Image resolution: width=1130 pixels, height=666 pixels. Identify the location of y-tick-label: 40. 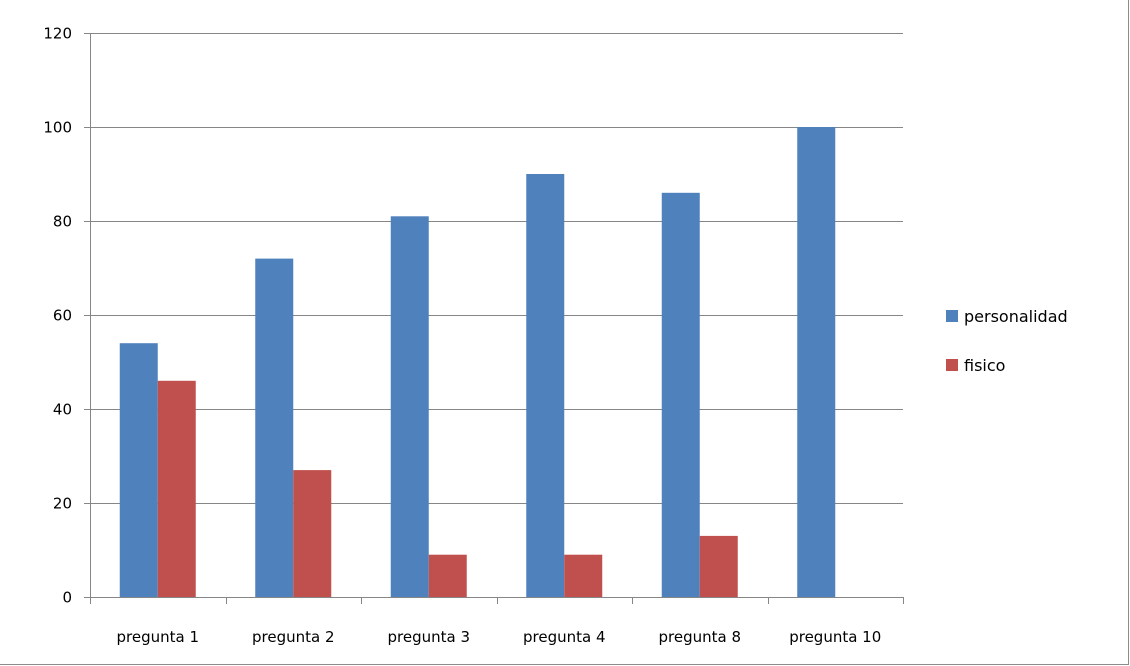
(62, 410).